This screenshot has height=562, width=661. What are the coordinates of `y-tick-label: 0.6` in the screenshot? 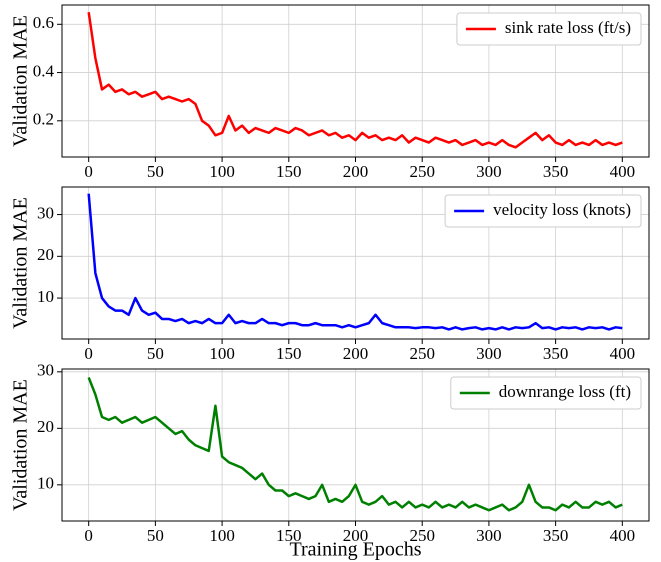 It's located at (43, 22).